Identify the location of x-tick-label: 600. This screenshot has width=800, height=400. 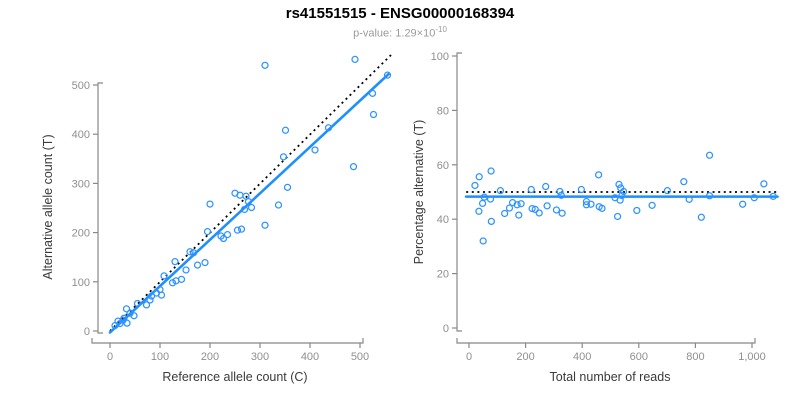
(639, 357).